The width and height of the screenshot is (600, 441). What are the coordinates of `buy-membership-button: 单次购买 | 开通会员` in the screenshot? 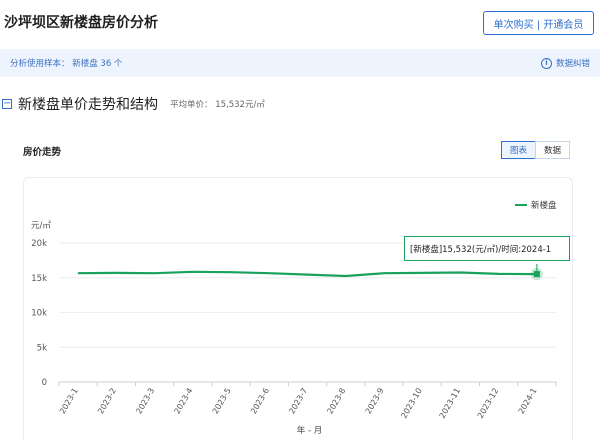 It's located at (538, 23).